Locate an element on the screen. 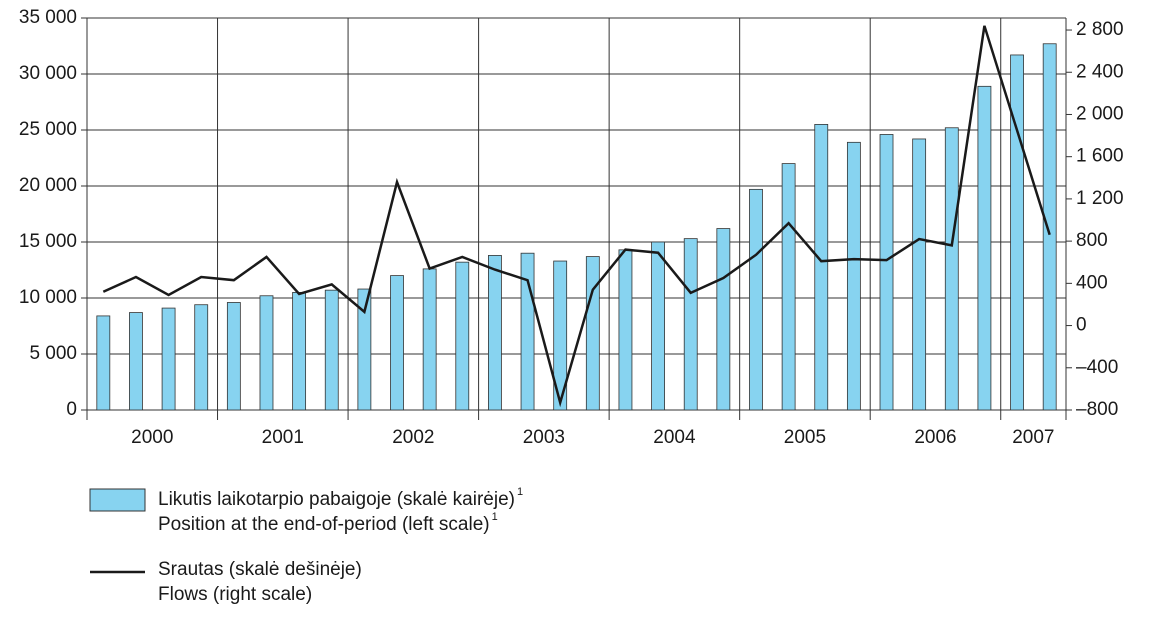 The height and width of the screenshot is (617, 1161). x-tick-label: 2004 is located at coordinates (674, 437).